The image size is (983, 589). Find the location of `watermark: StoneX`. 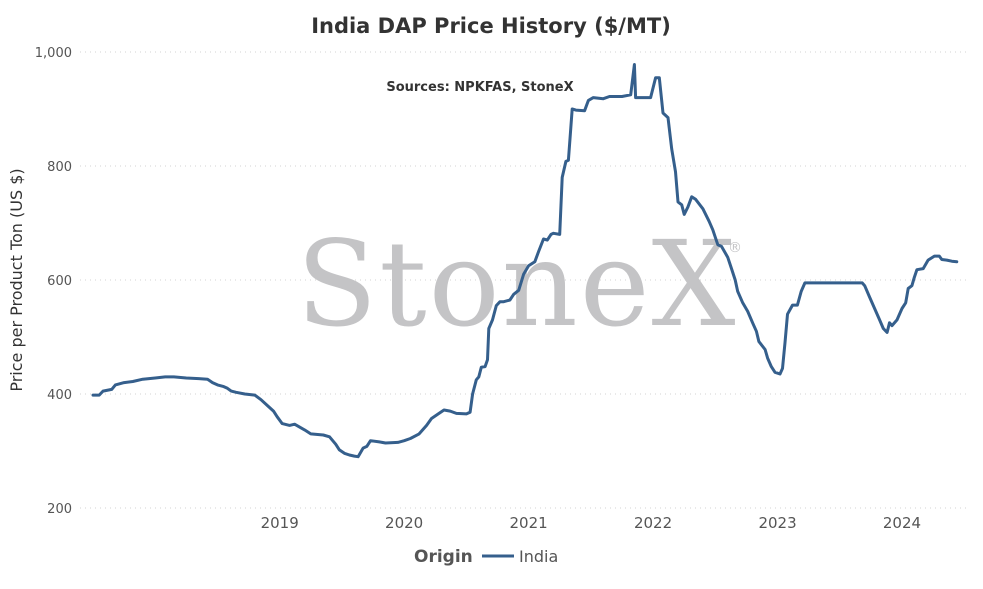

watermark: StoneX is located at coordinates (516, 284).